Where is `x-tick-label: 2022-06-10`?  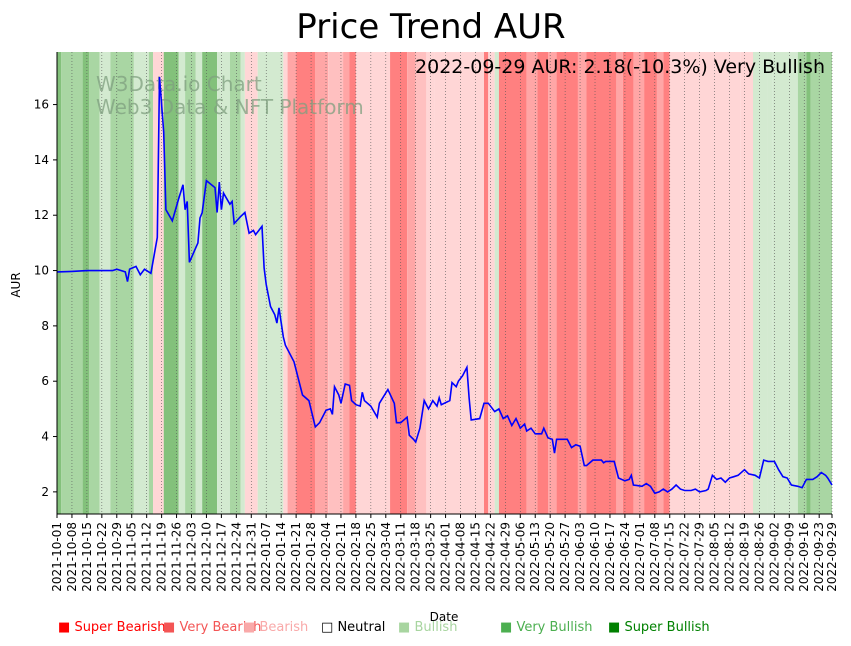
x-tick-label: 2022-06-10 is located at coordinates (595, 557).